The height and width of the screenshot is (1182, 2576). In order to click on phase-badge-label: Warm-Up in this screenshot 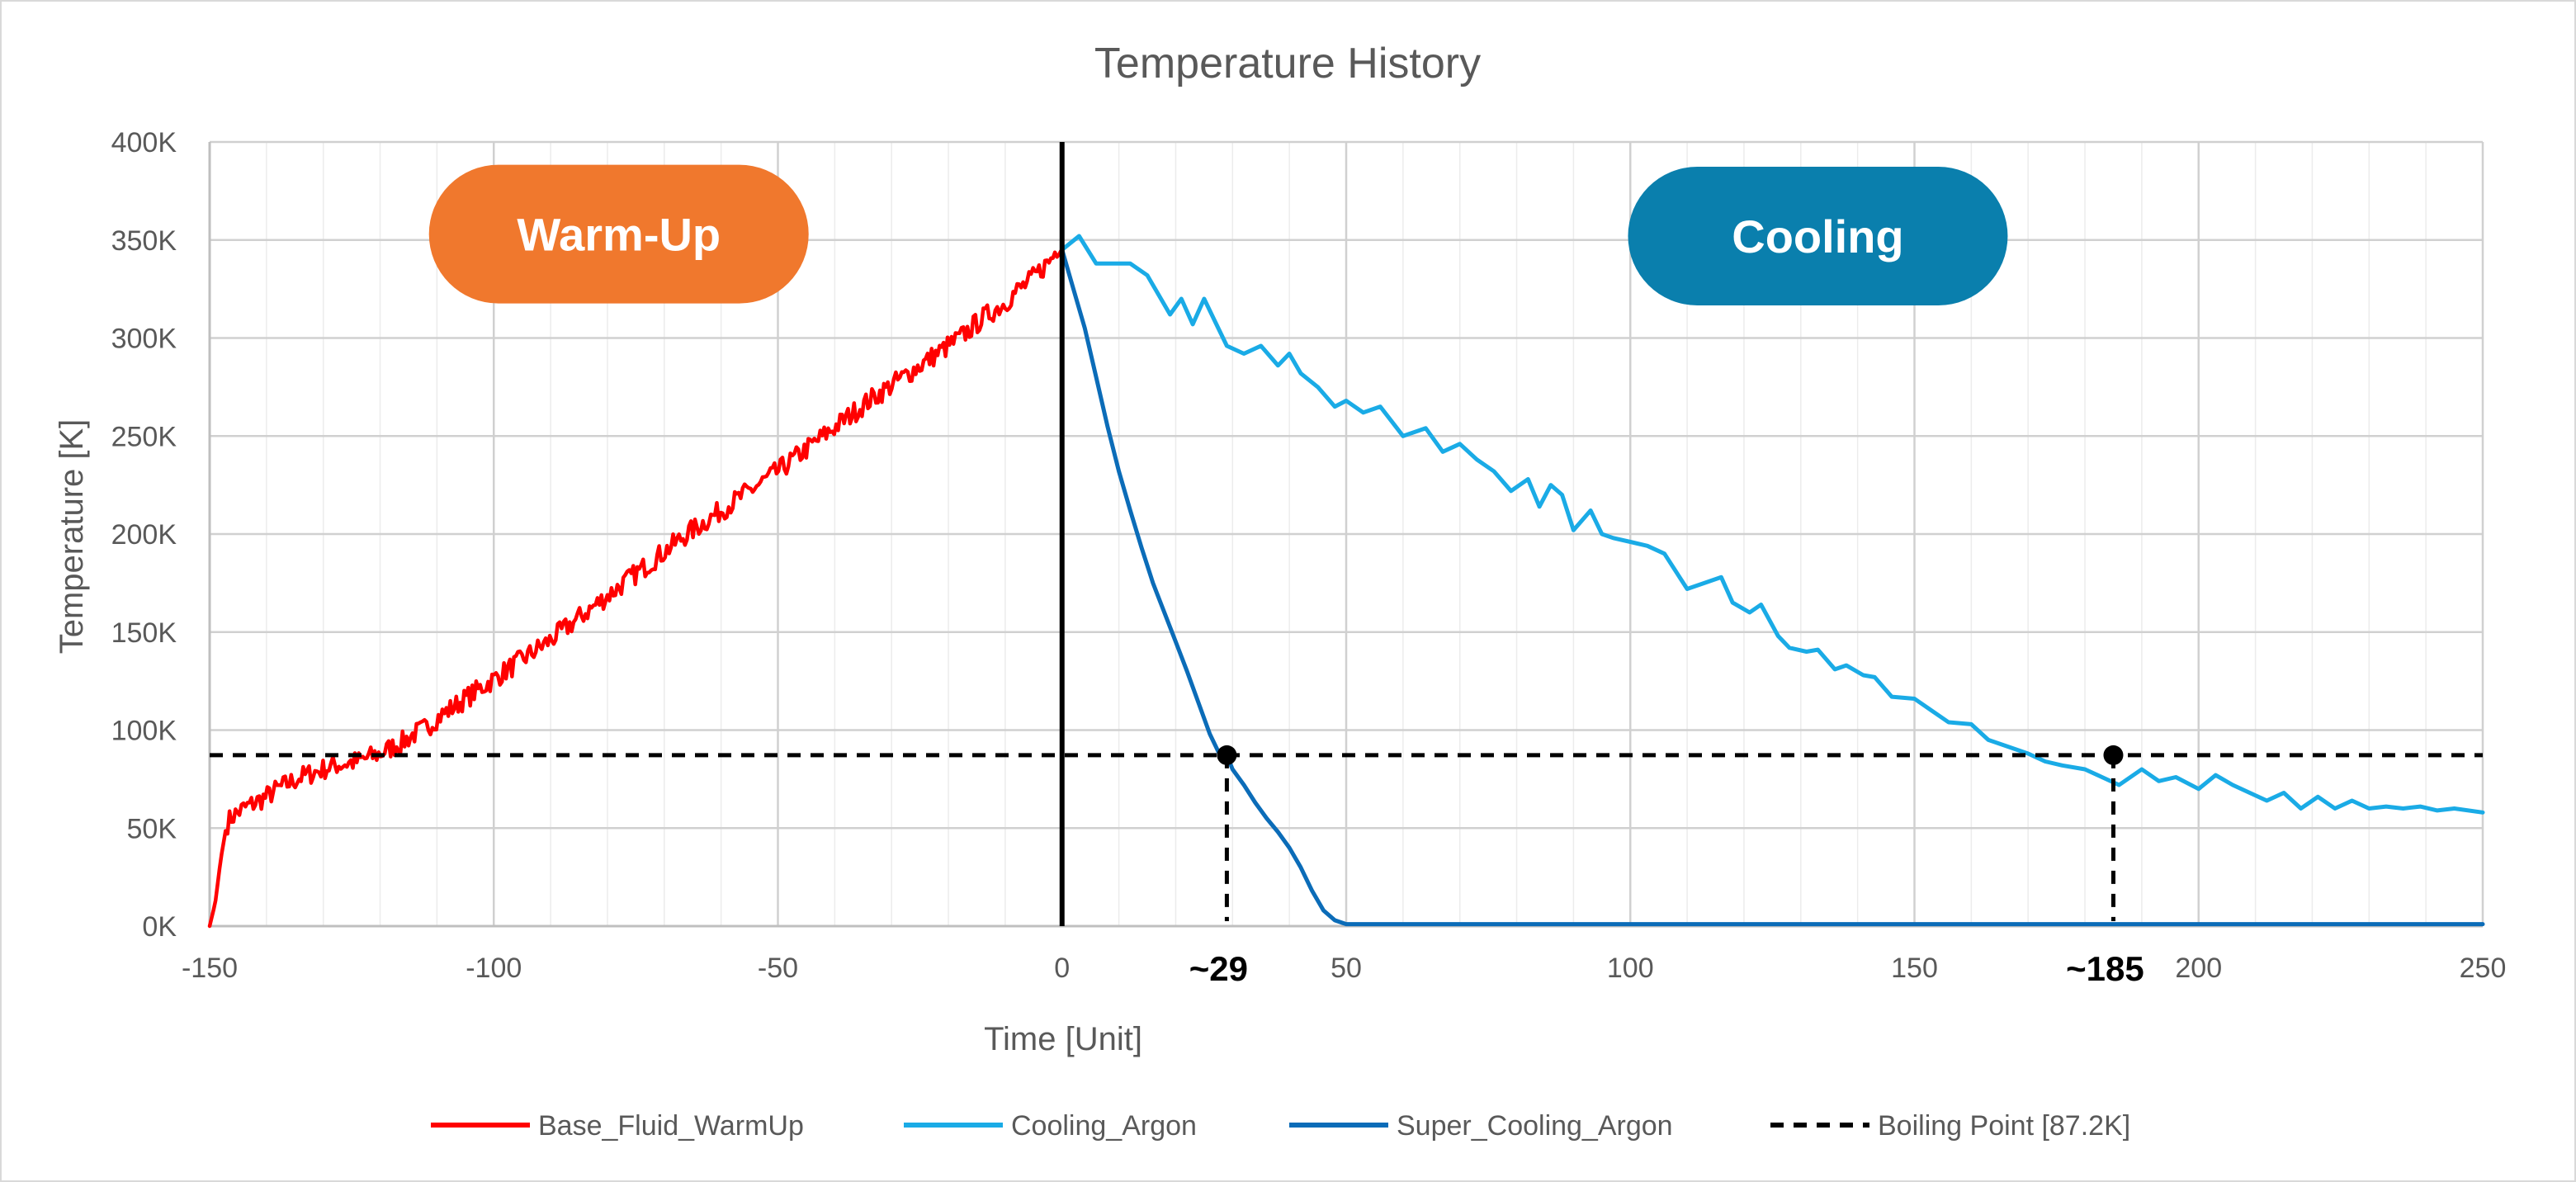, I will do `click(619, 235)`.